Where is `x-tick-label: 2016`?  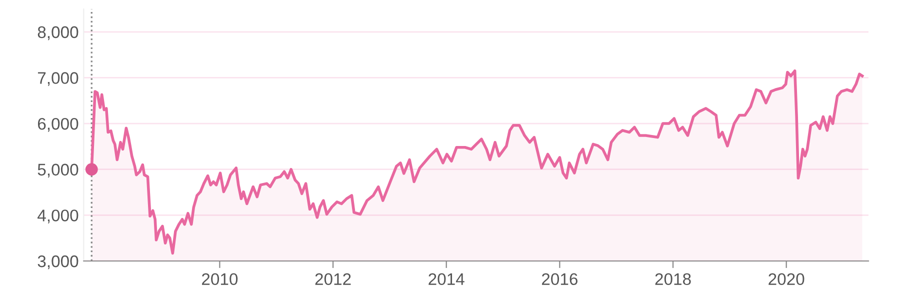 x-tick-label: 2016 is located at coordinates (560, 279).